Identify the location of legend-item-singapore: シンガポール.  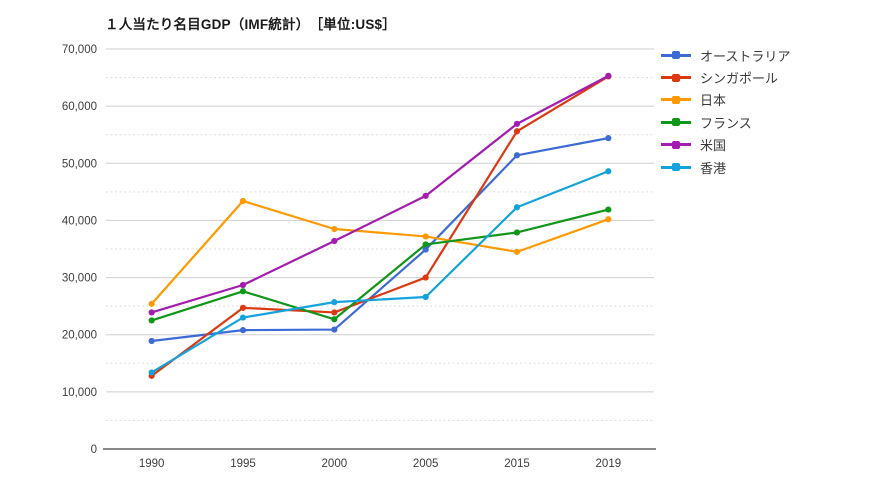
(725, 77).